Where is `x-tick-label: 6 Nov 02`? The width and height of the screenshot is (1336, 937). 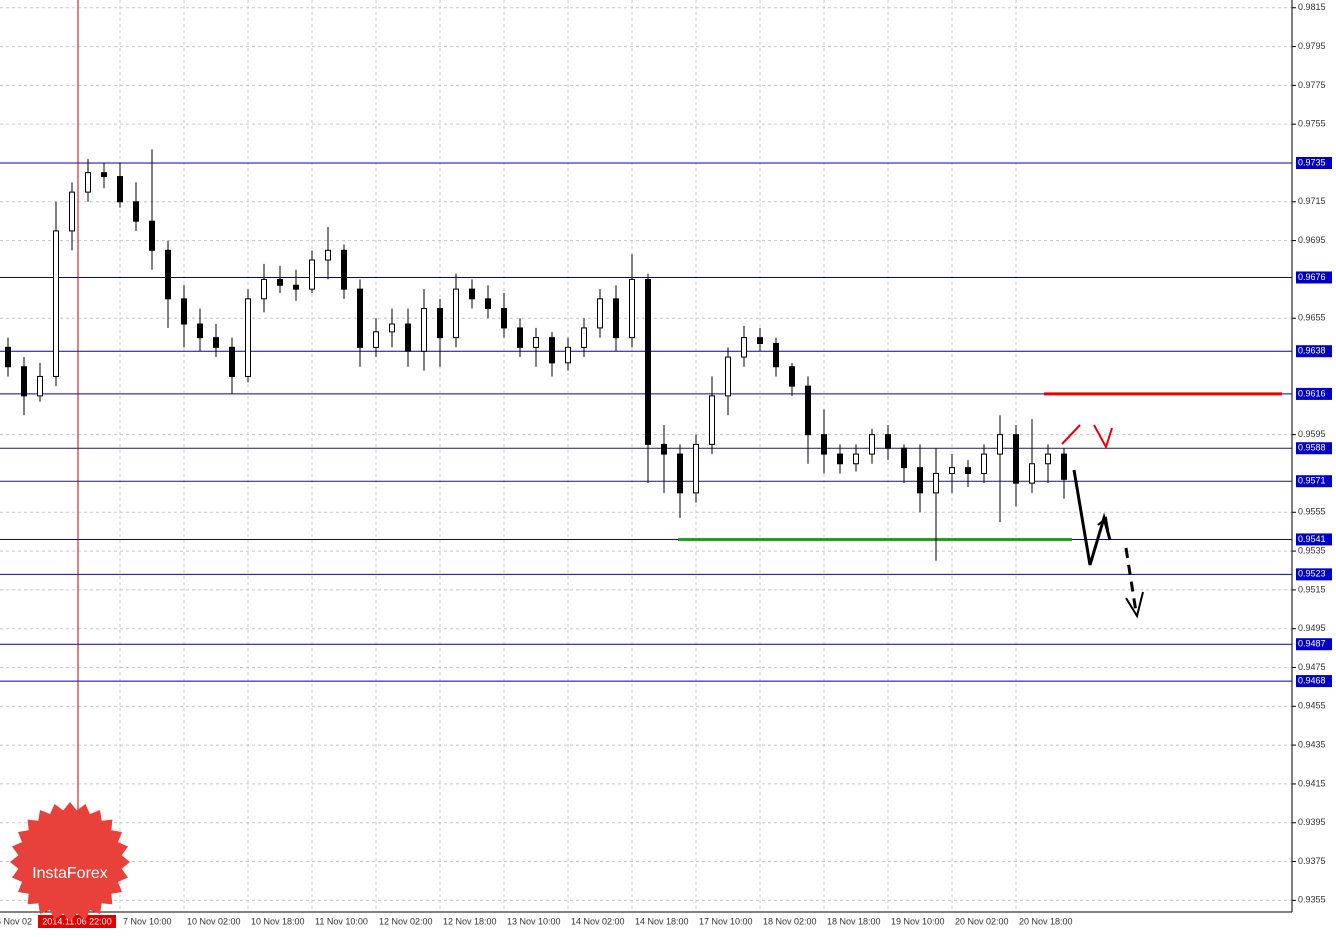
x-tick-label: 6 Nov 02 is located at coordinates (16, 921).